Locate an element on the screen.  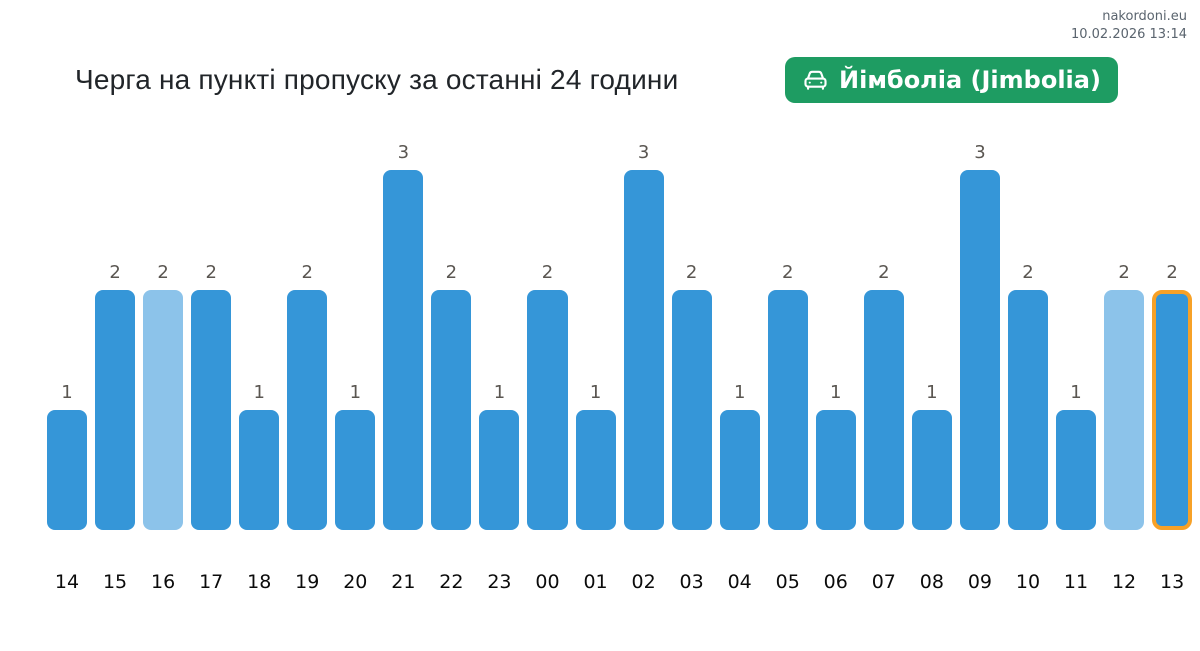
x-axis-label-16: 16 is located at coordinates (163, 582).